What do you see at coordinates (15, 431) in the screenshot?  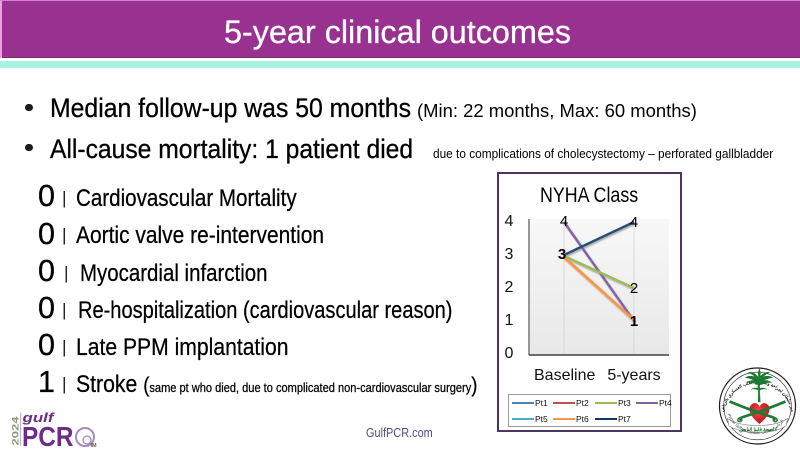 I see `svg-text: 2024` at bounding box center [15, 431].